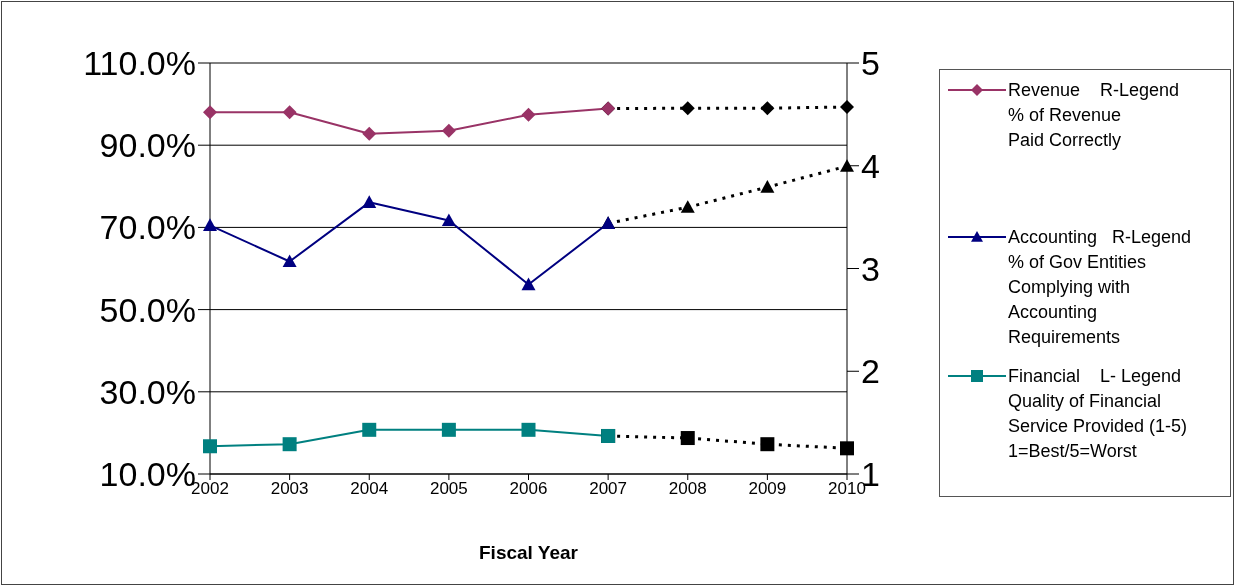 Image resolution: width=1235 pixels, height=586 pixels. Describe the element at coordinates (147, 391) in the screenshot. I see `y-tick-label: 30.0%` at that location.